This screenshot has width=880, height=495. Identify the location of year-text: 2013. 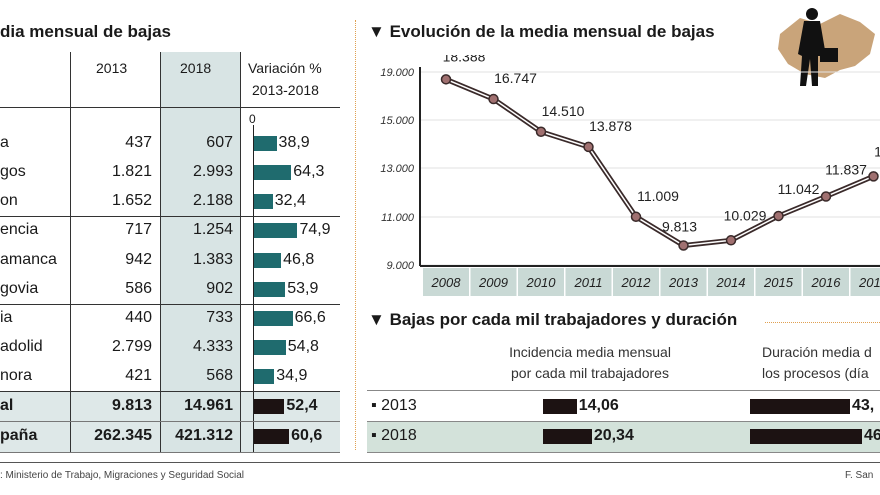
(399, 405).